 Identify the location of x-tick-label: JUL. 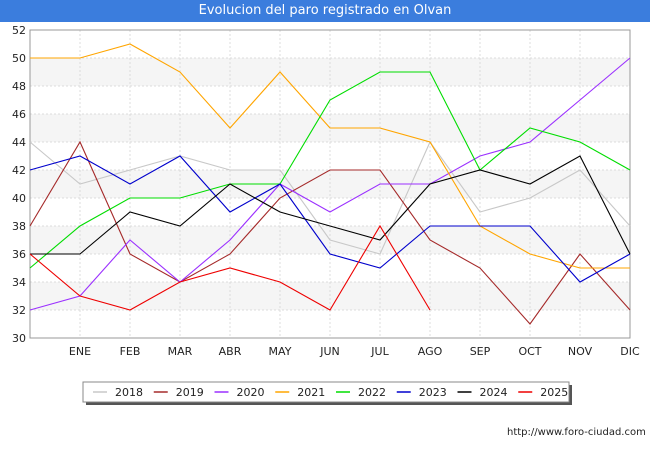
(379, 351).